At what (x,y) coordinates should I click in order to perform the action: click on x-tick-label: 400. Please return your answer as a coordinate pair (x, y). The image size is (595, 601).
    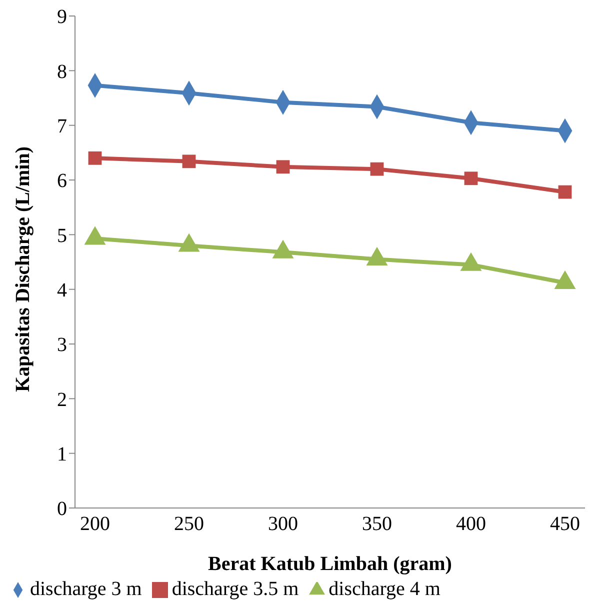
    Looking at the image, I should click on (471, 524).